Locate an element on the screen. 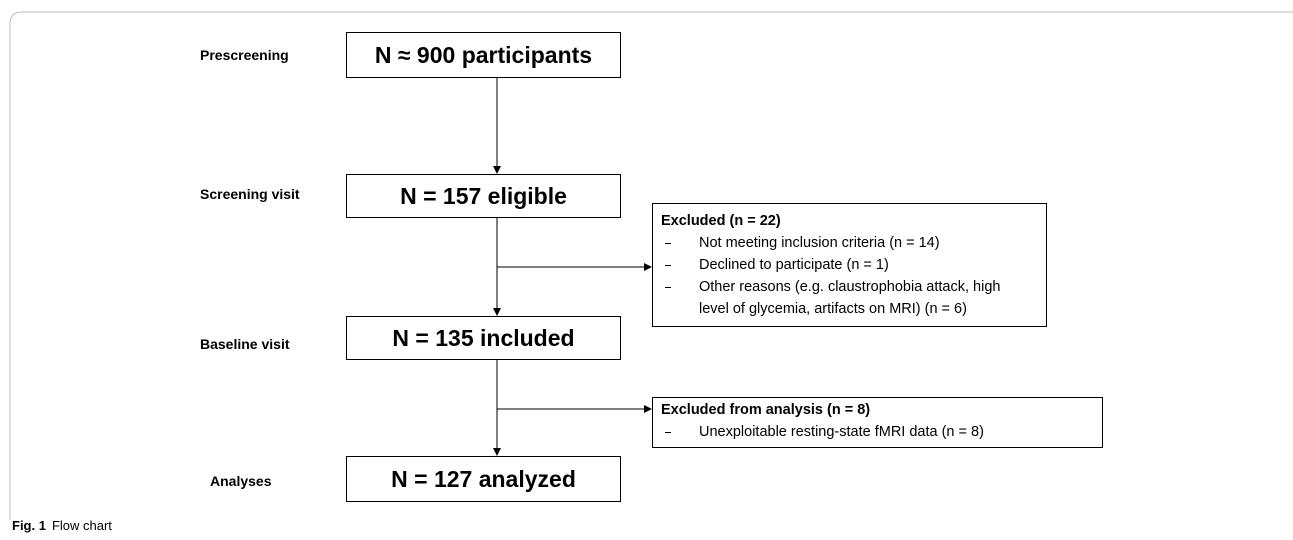 Image resolution: width=1293 pixels, height=540 pixels. stage-label: Prescreening is located at coordinates (244, 55).